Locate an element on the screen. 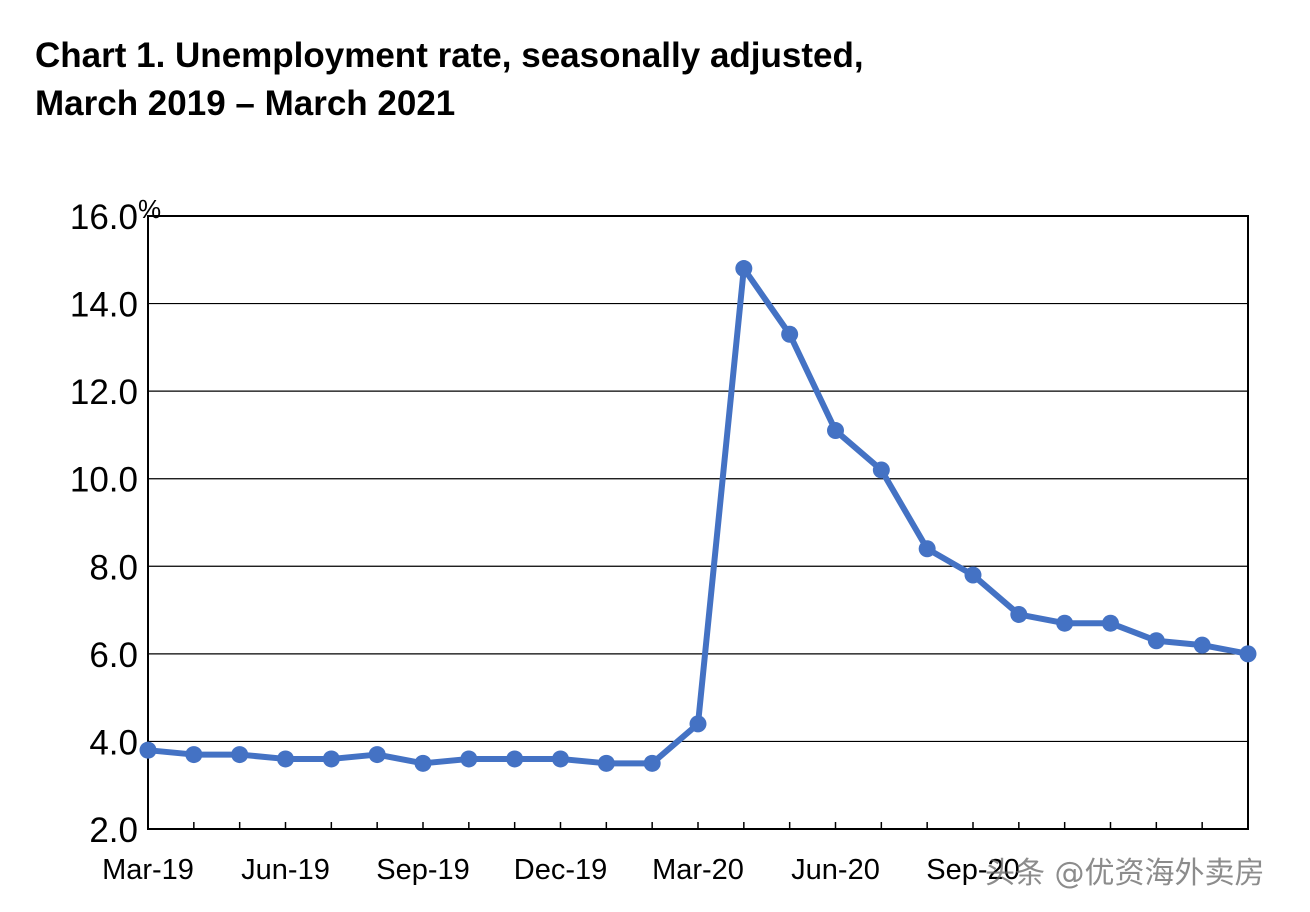 The image size is (1310, 912). x-tick-label: Jun-19 is located at coordinates (285, 870).